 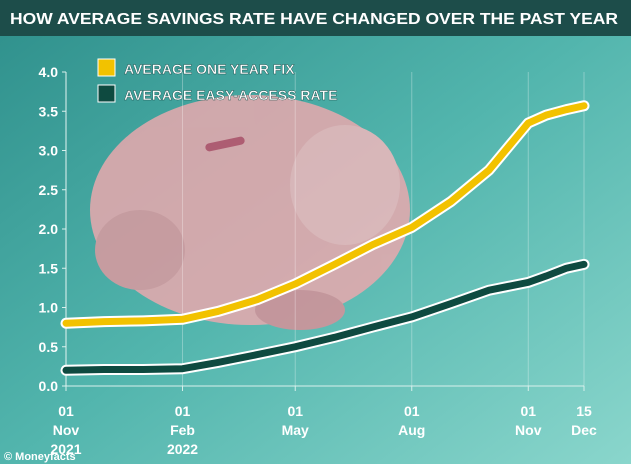 I want to click on legend-label: AVERAGE EASY-ACCESS RATE, so click(x=230, y=95).